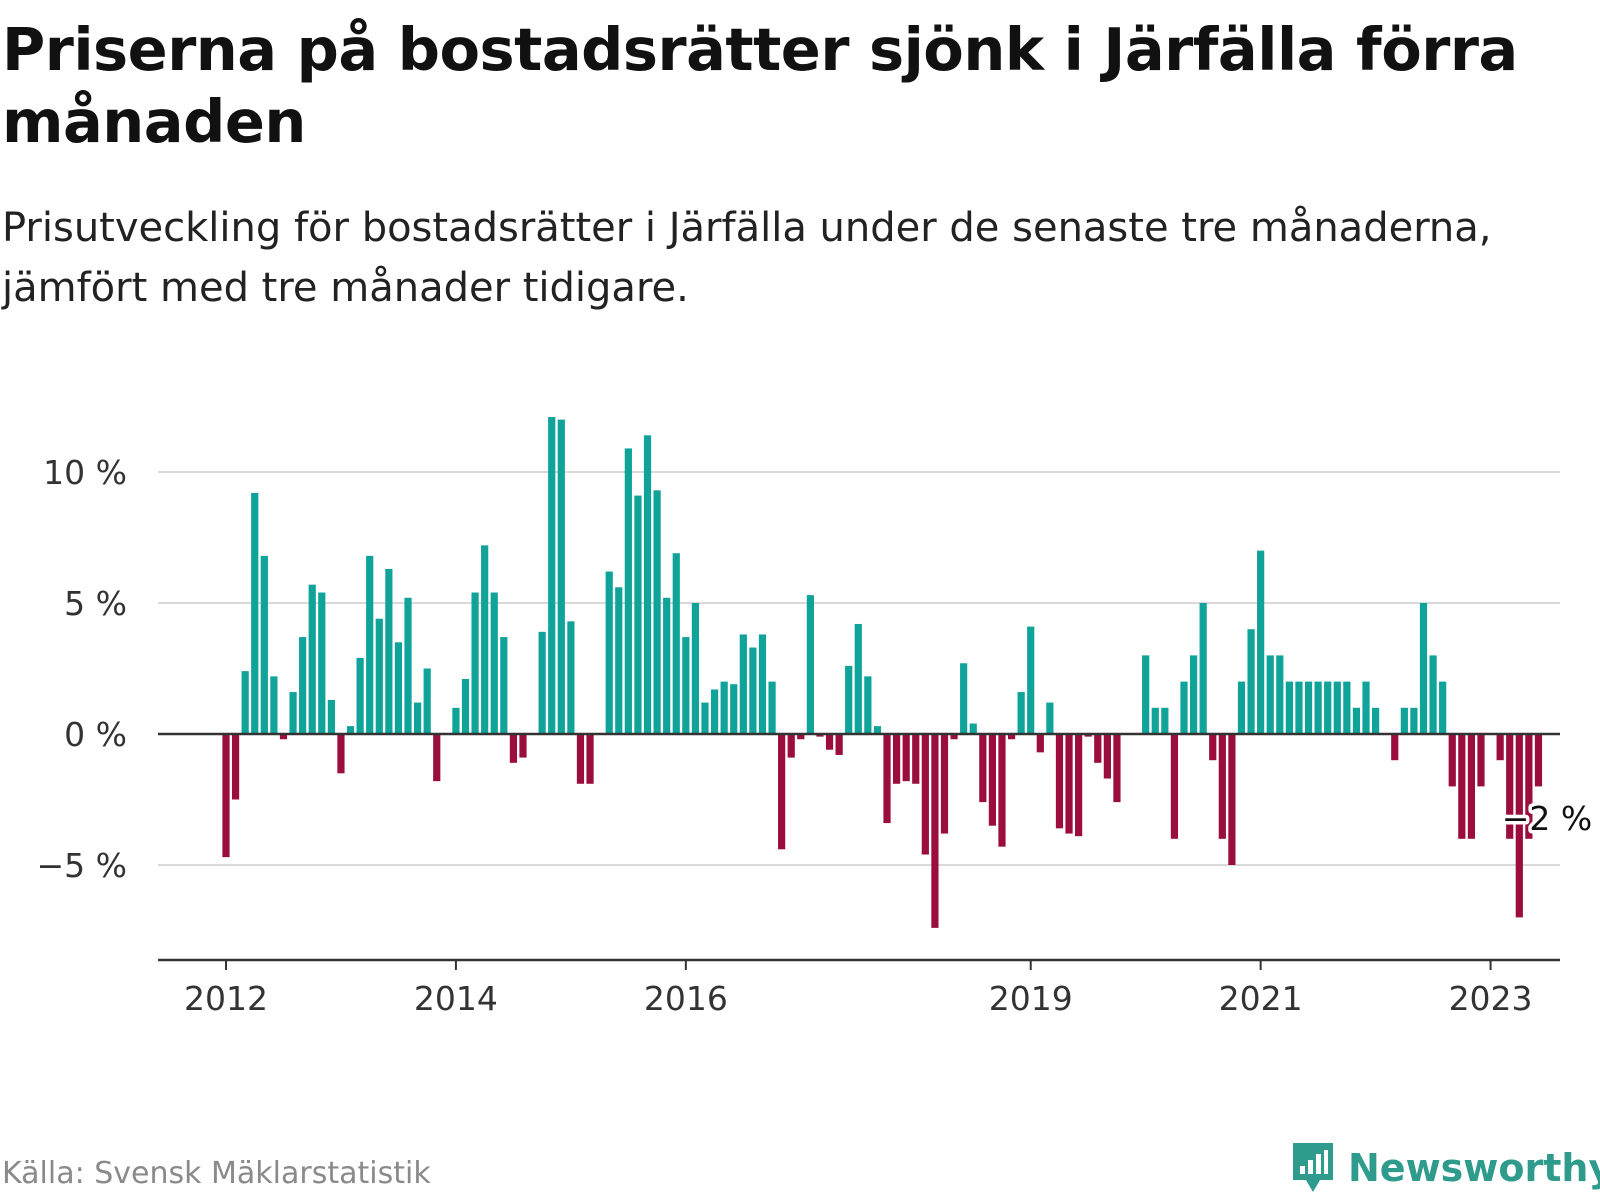  Describe the element at coordinates (1547, 818) in the screenshot. I see `annotation-halo: −2 %` at that location.